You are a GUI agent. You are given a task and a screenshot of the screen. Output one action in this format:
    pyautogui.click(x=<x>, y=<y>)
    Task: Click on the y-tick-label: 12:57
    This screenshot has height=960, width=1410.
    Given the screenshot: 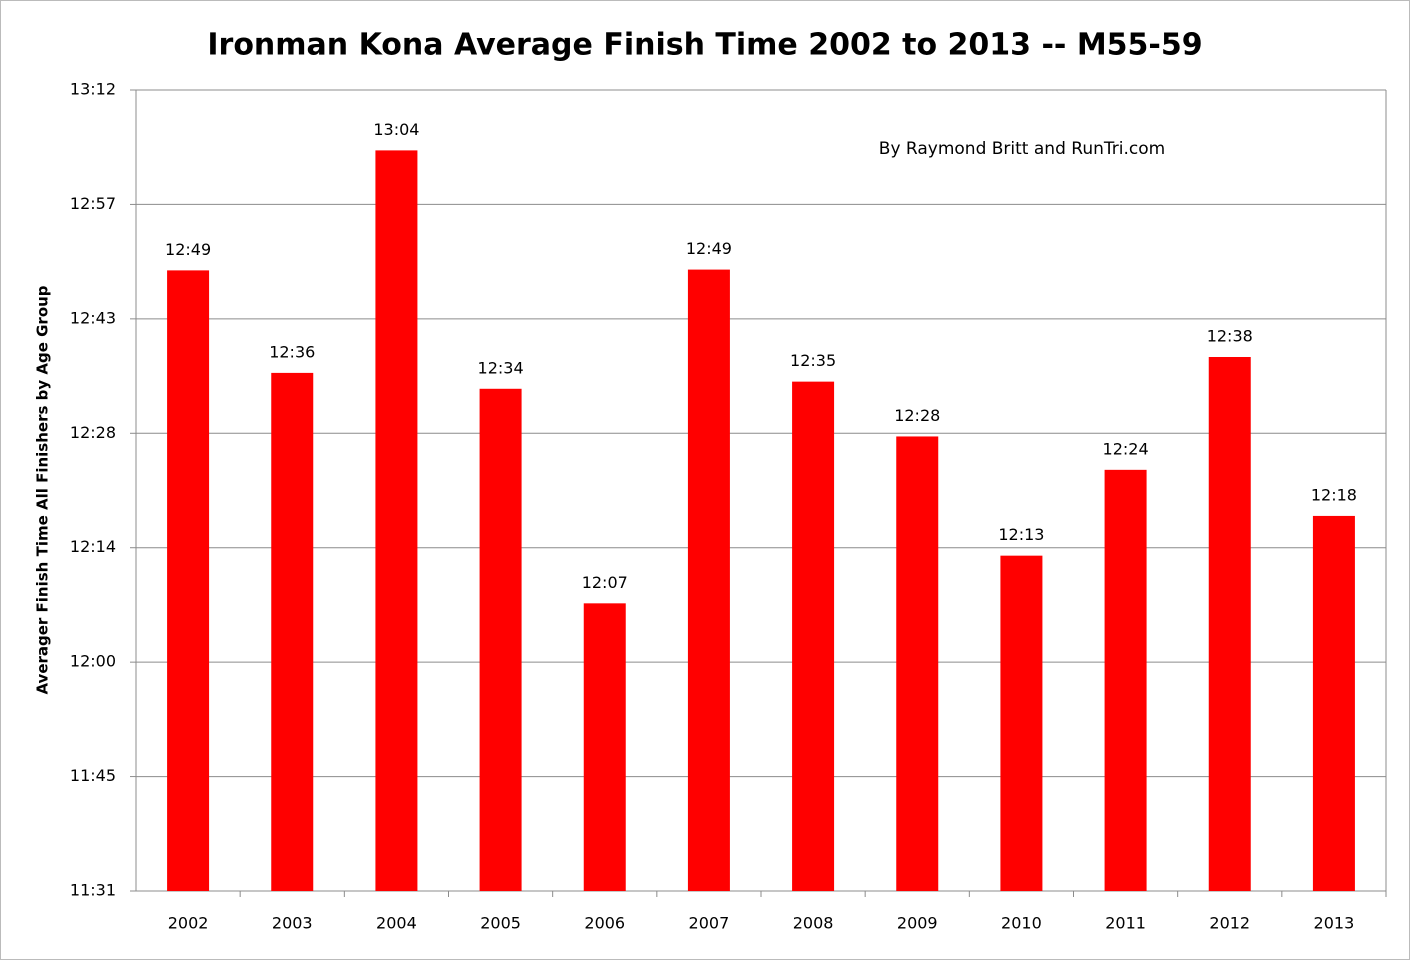 What is the action you would take?
    pyautogui.click(x=93, y=203)
    